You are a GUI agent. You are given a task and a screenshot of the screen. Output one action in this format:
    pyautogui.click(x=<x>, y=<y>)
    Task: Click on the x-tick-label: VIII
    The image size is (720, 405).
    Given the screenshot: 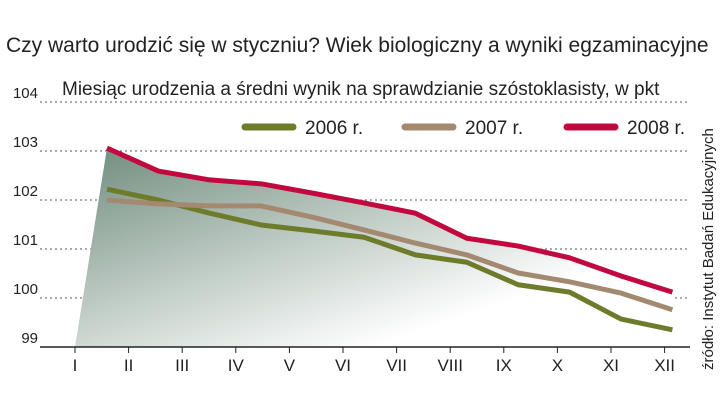 What is the action you would take?
    pyautogui.click(x=450, y=365)
    